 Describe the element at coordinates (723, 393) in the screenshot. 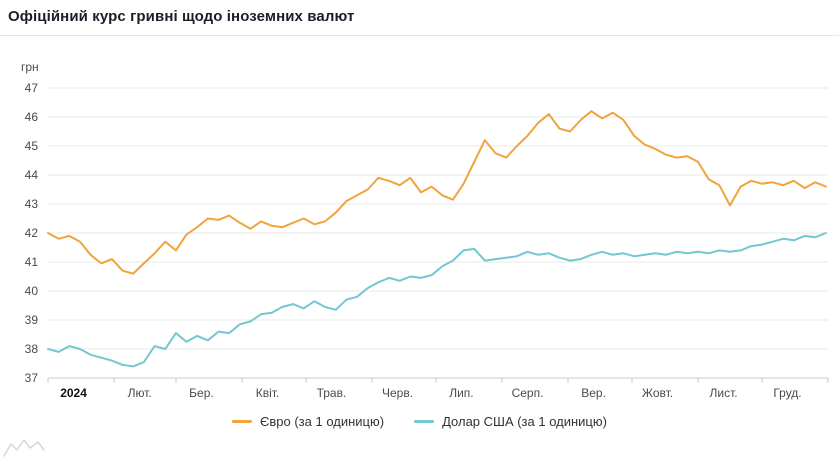

I see `x-axis-label: Лист.` at that location.